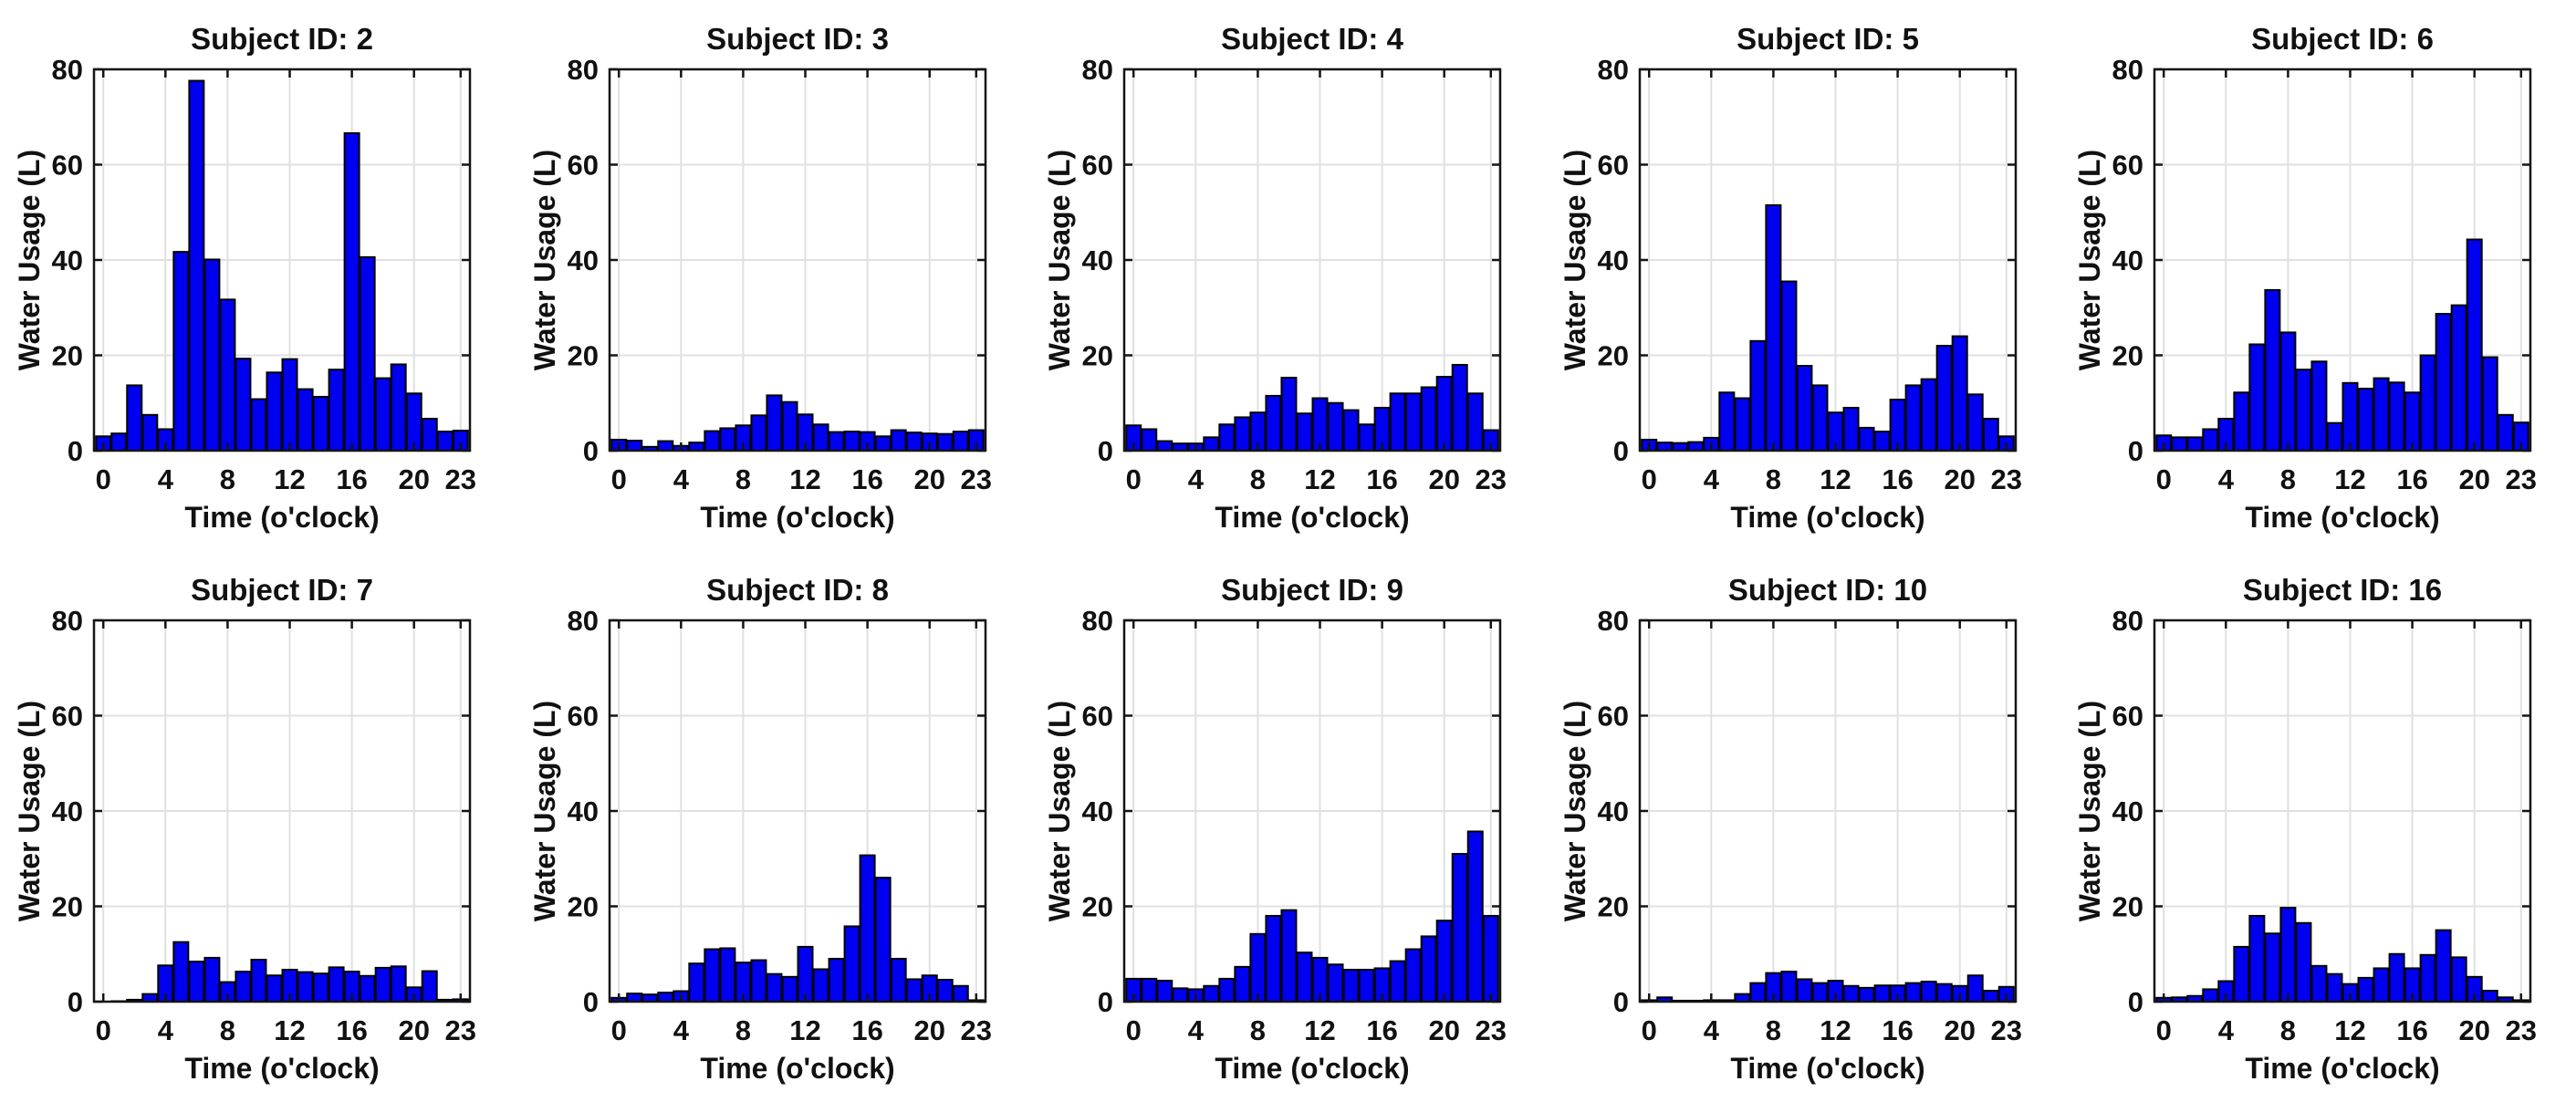  I want to click on x-tick-label: 23, so click(1491, 479).